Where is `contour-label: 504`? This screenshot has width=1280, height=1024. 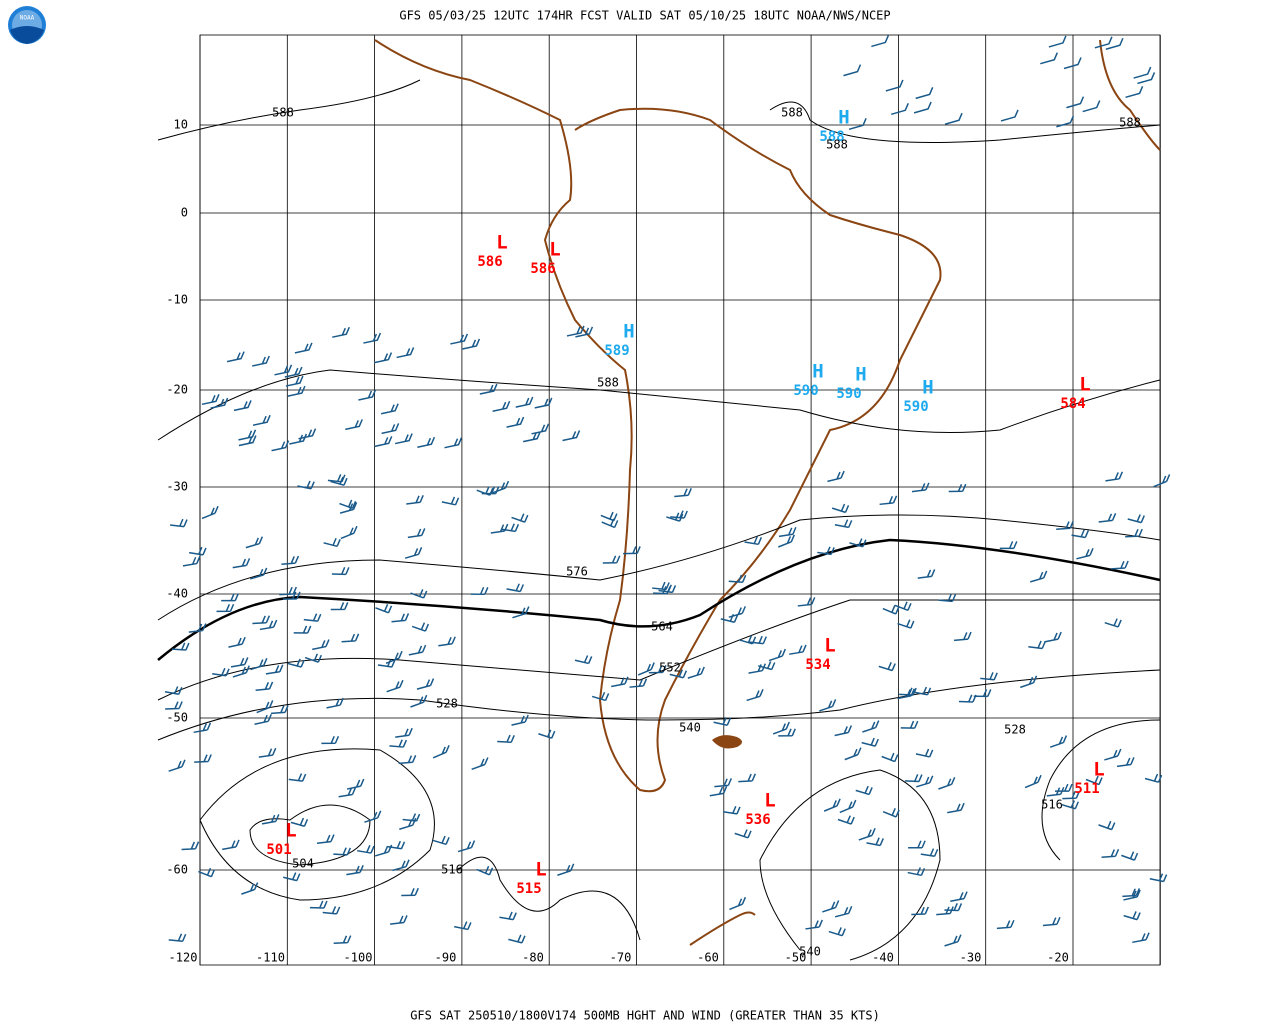 contour-label: 504 is located at coordinates (303, 864).